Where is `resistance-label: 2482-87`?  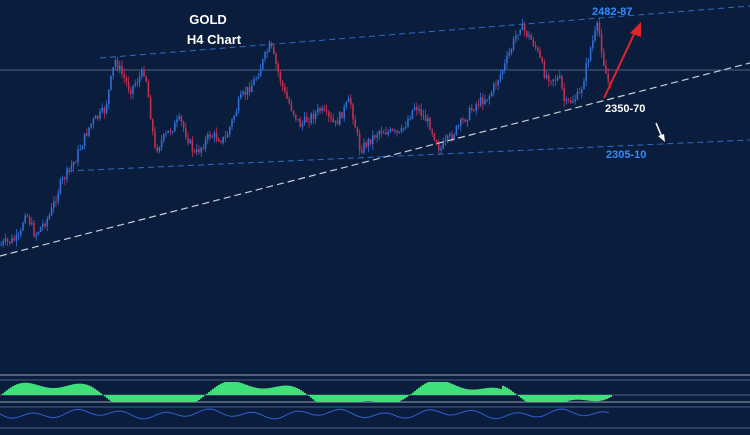 resistance-label: 2482-87 is located at coordinates (612, 12).